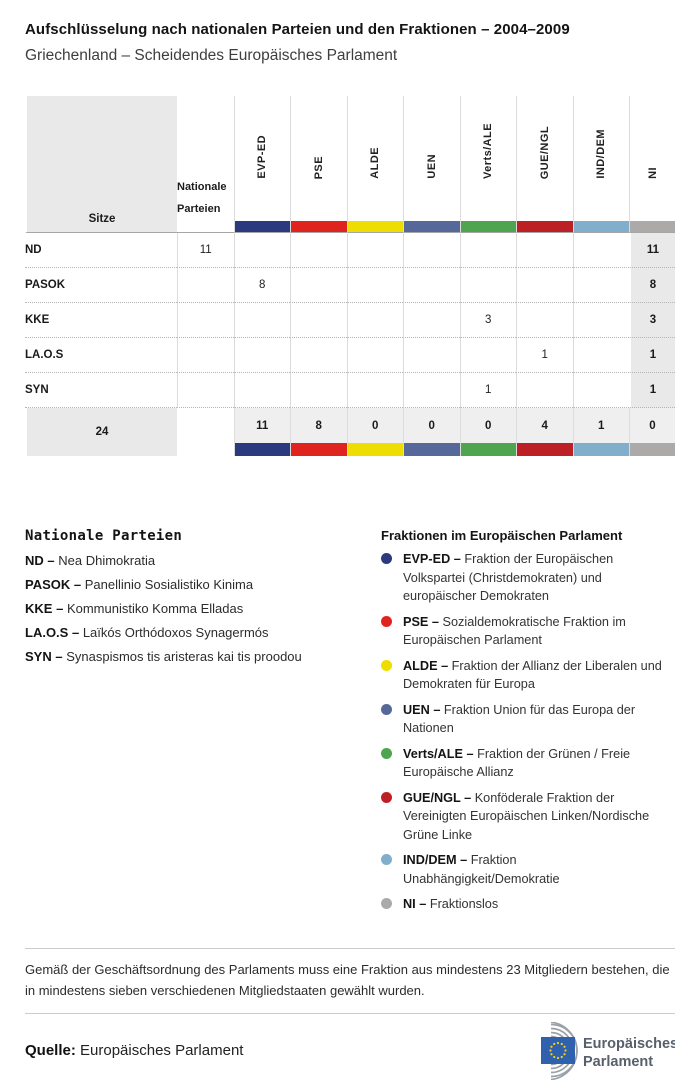 This screenshot has width=700, height=1080. I want to click on legend-factions-heading: Fraktionen im Europäischen Parlament, so click(502, 535).